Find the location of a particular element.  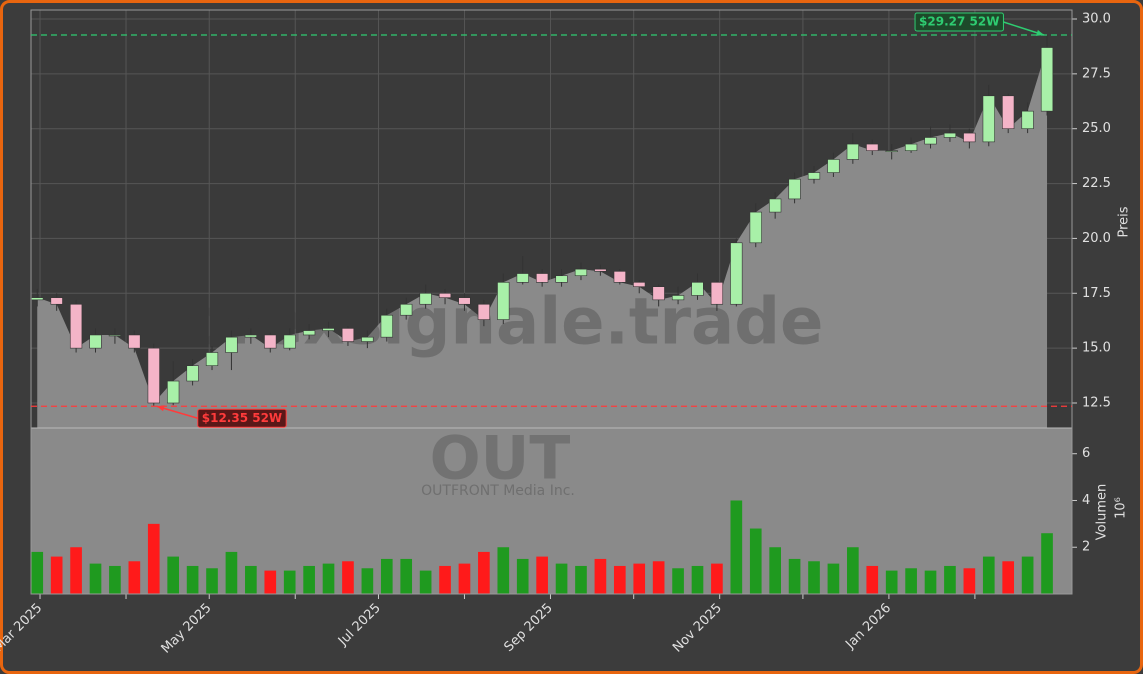

y-tick-label: 25.0 is located at coordinates (1096, 128).